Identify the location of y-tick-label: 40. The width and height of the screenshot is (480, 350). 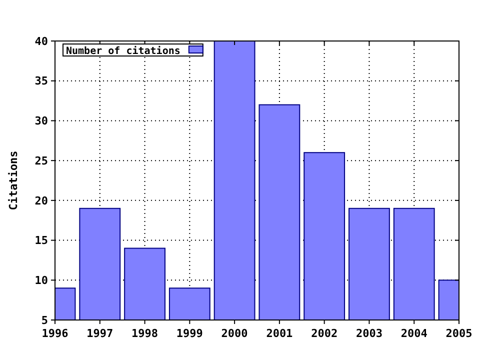
(41, 41).